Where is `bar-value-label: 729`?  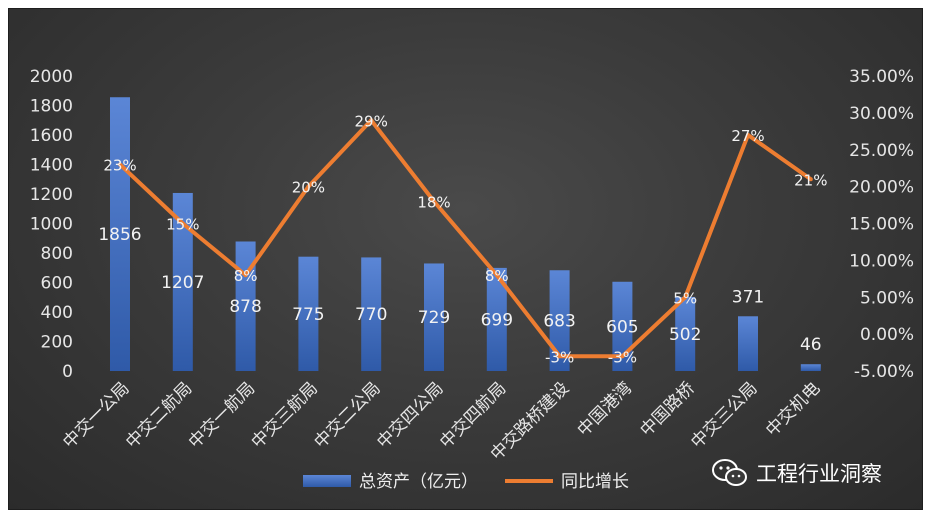
bar-value-label: 729 is located at coordinates (434, 318).